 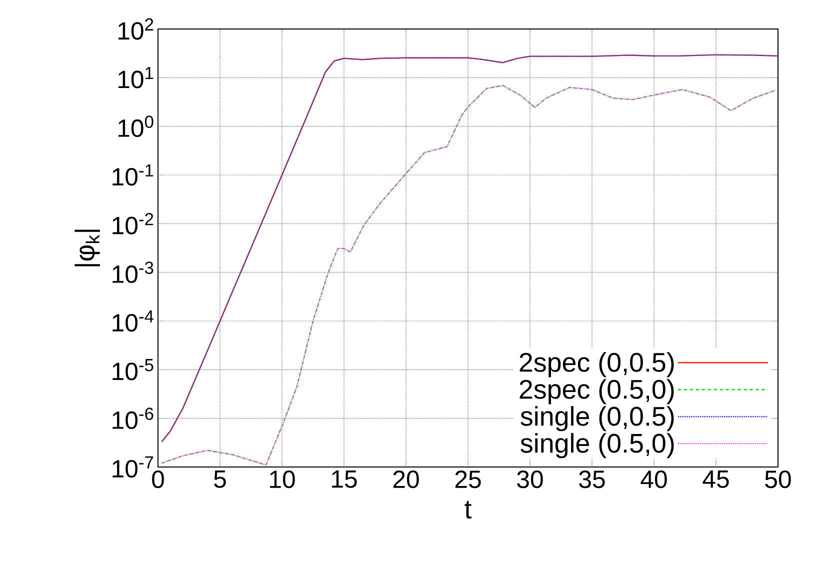 I want to click on x-tick-label: 40, so click(x=653, y=479).